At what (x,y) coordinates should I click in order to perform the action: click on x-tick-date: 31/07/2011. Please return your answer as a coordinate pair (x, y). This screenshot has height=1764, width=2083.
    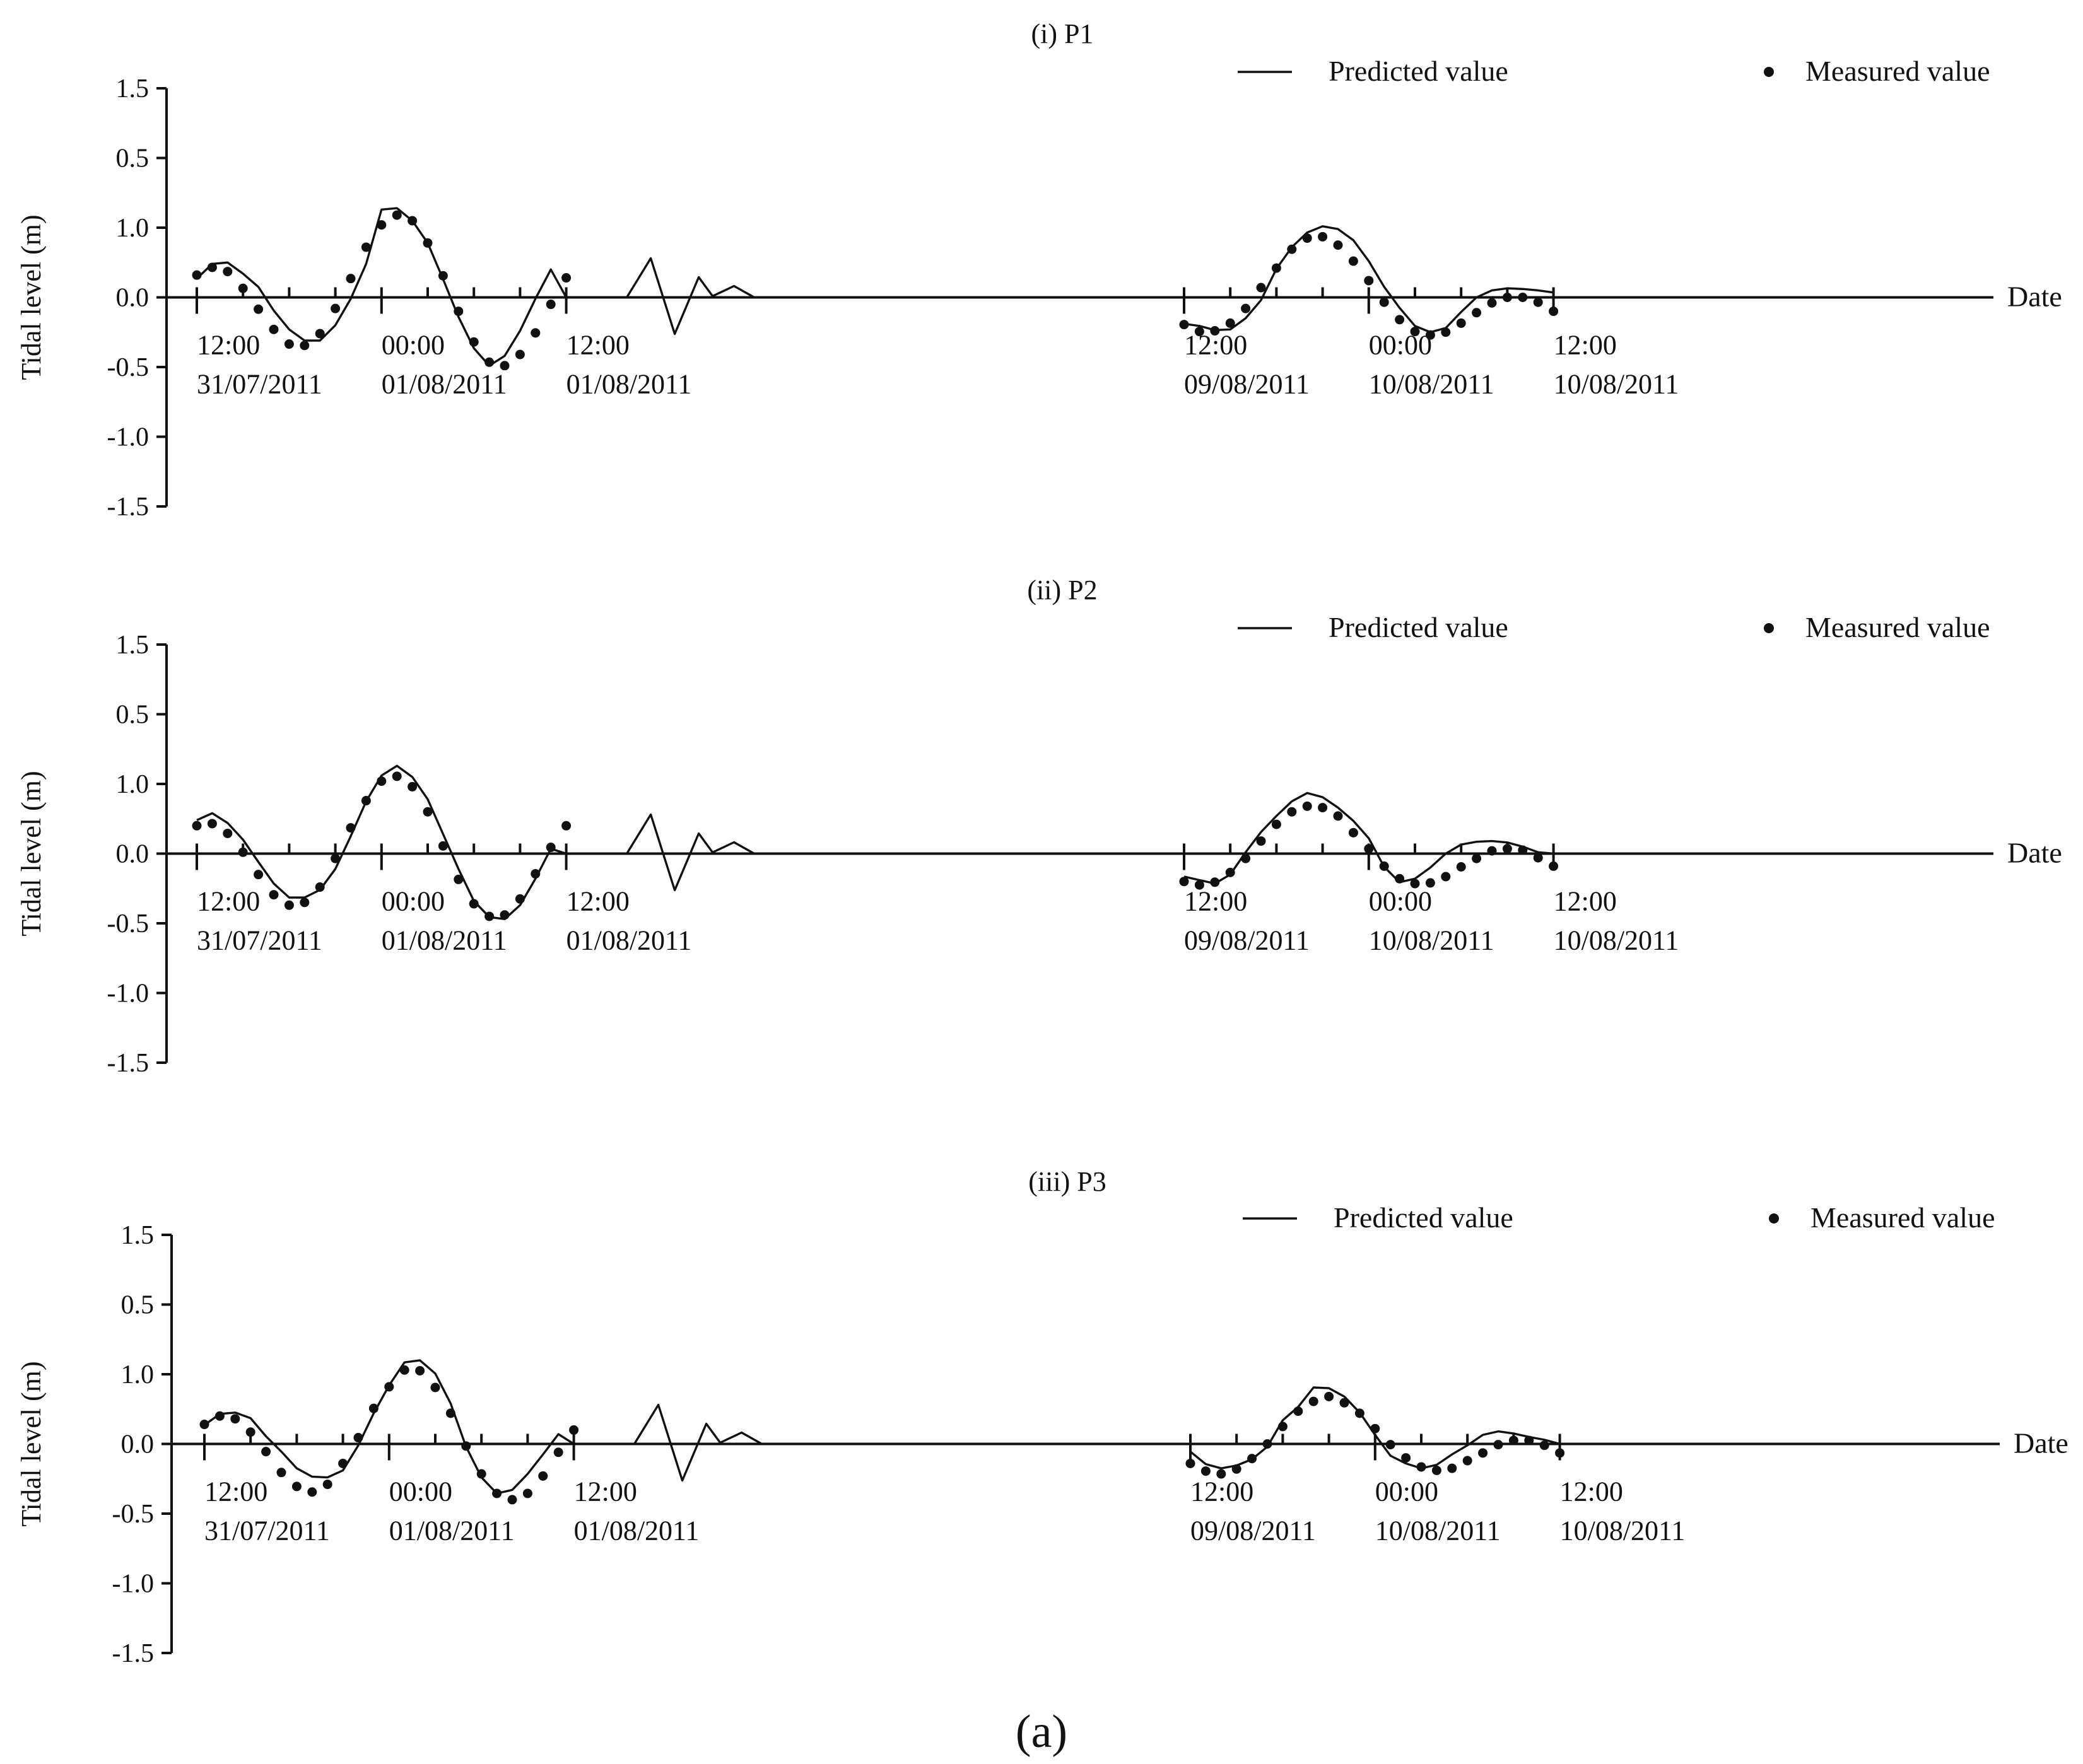
    Looking at the image, I should click on (259, 941).